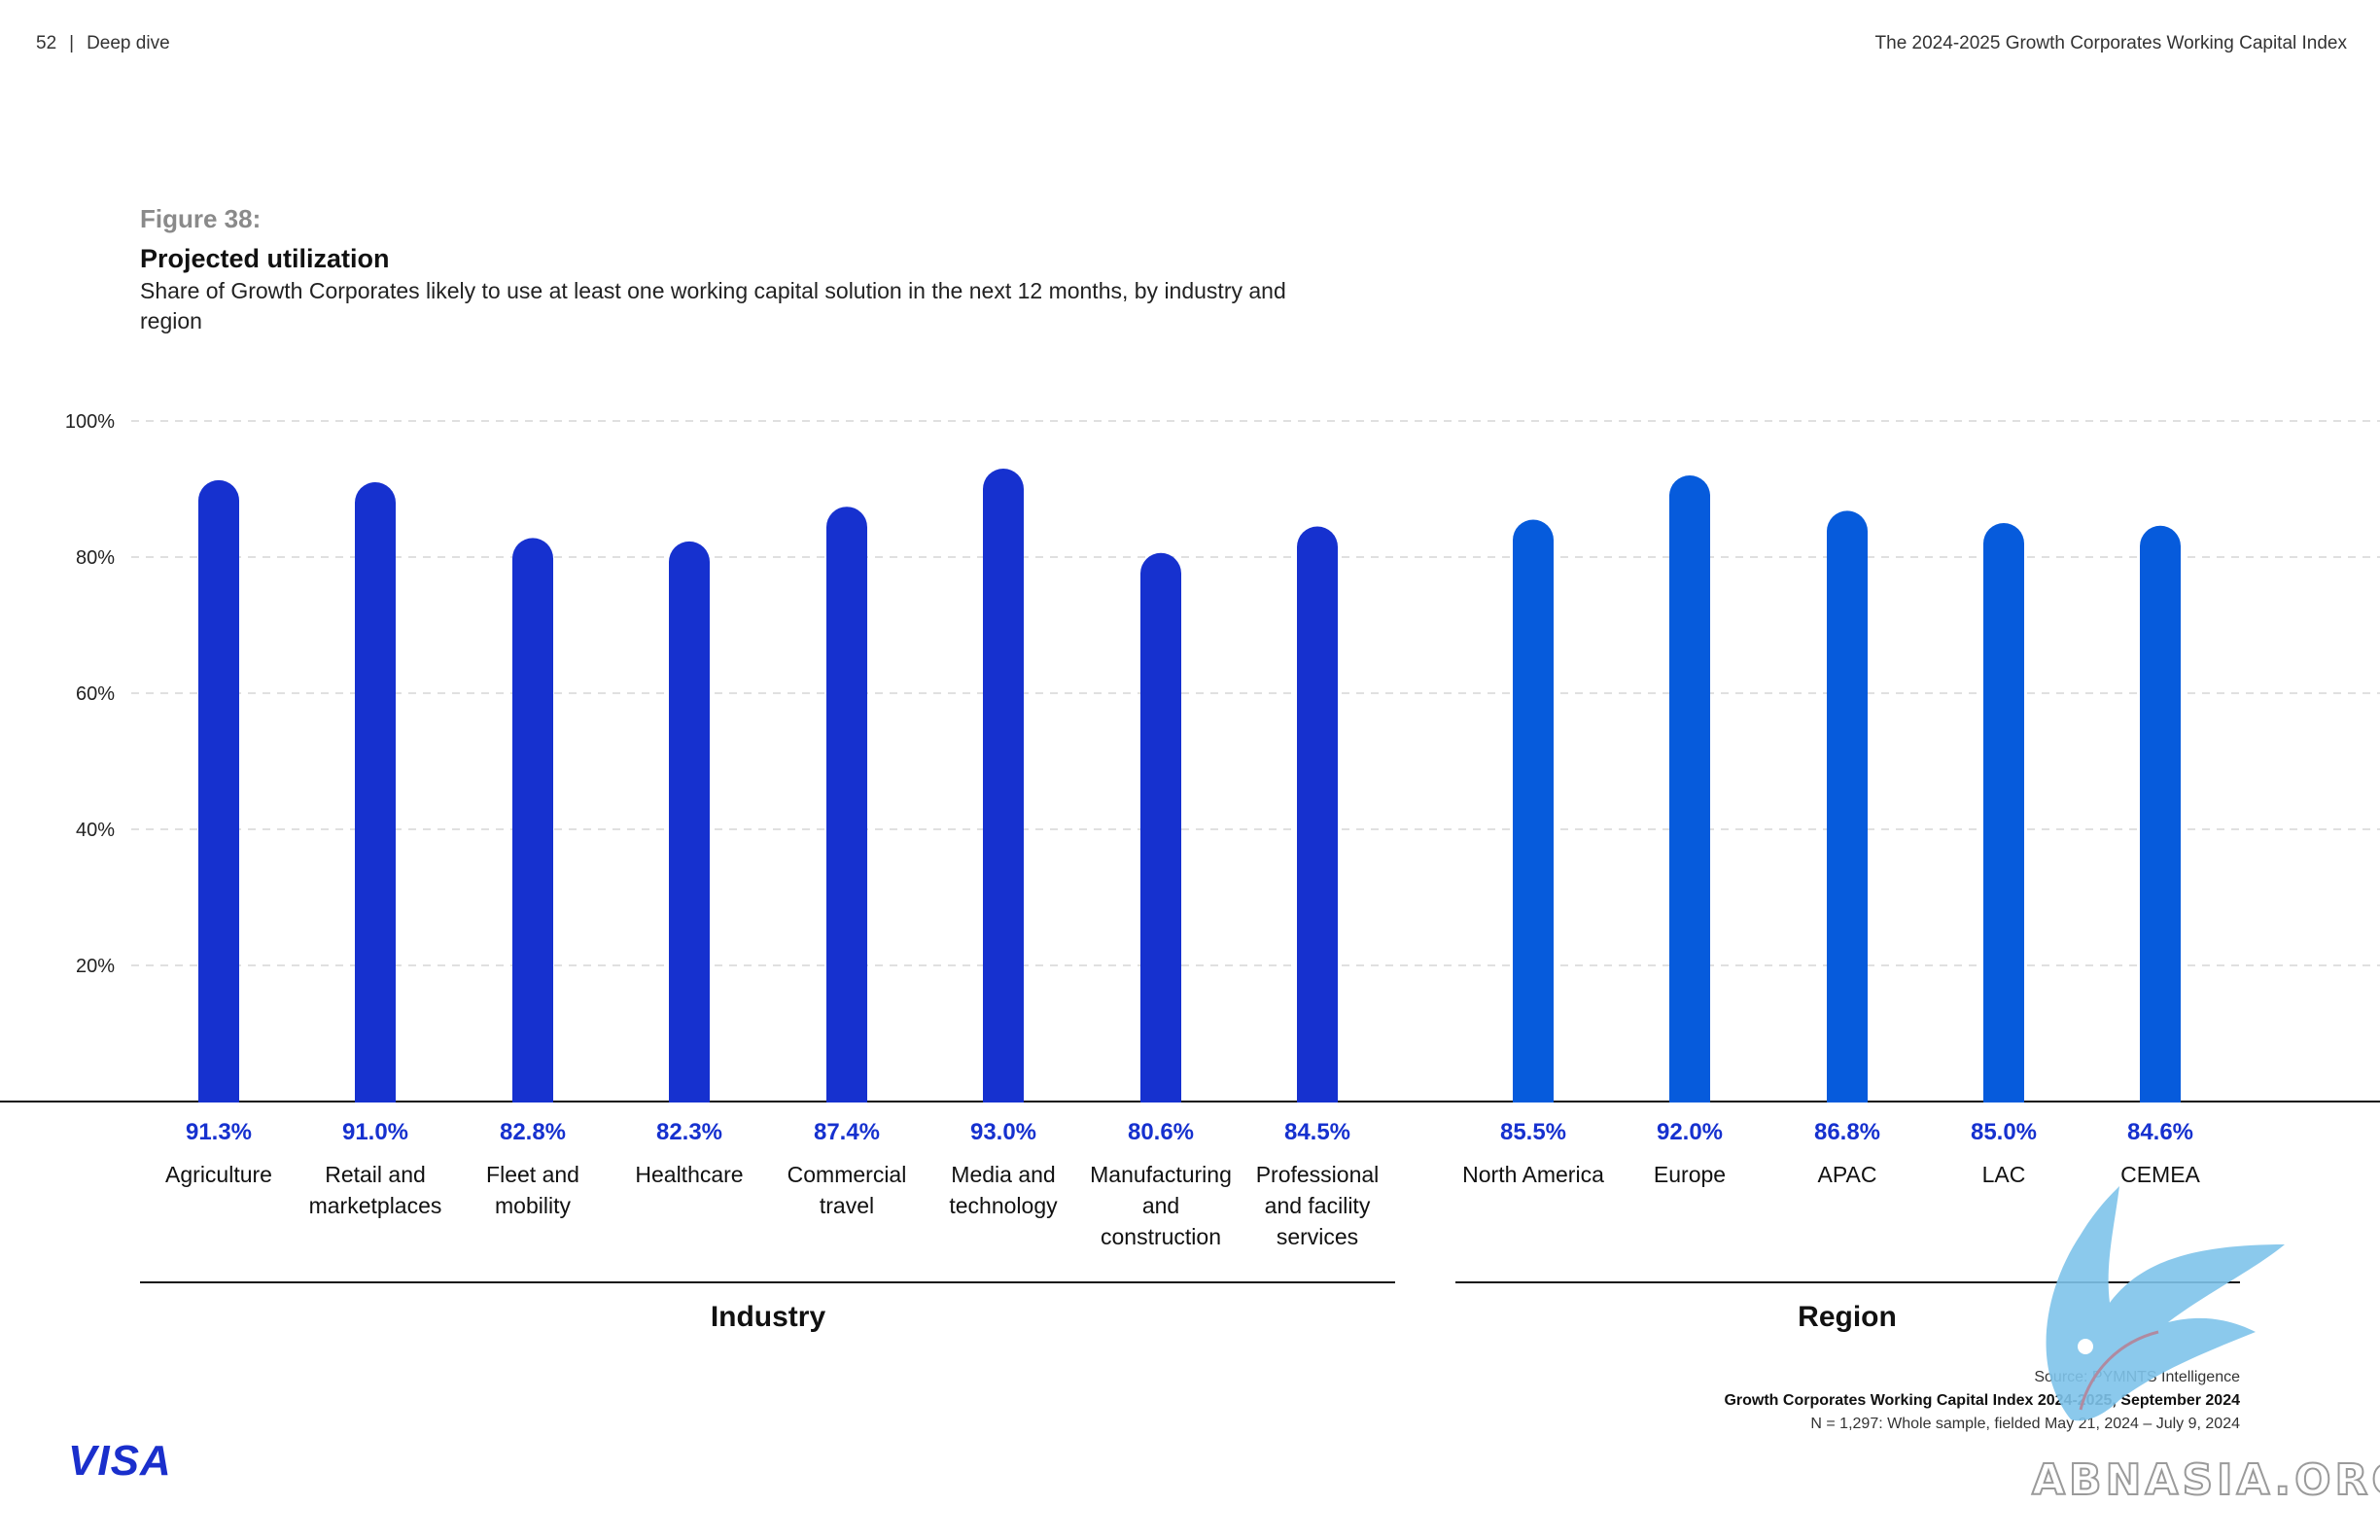 This screenshot has width=2380, height=1540. What do you see at coordinates (1003, 1205) in the screenshot?
I see `category-label: technology` at bounding box center [1003, 1205].